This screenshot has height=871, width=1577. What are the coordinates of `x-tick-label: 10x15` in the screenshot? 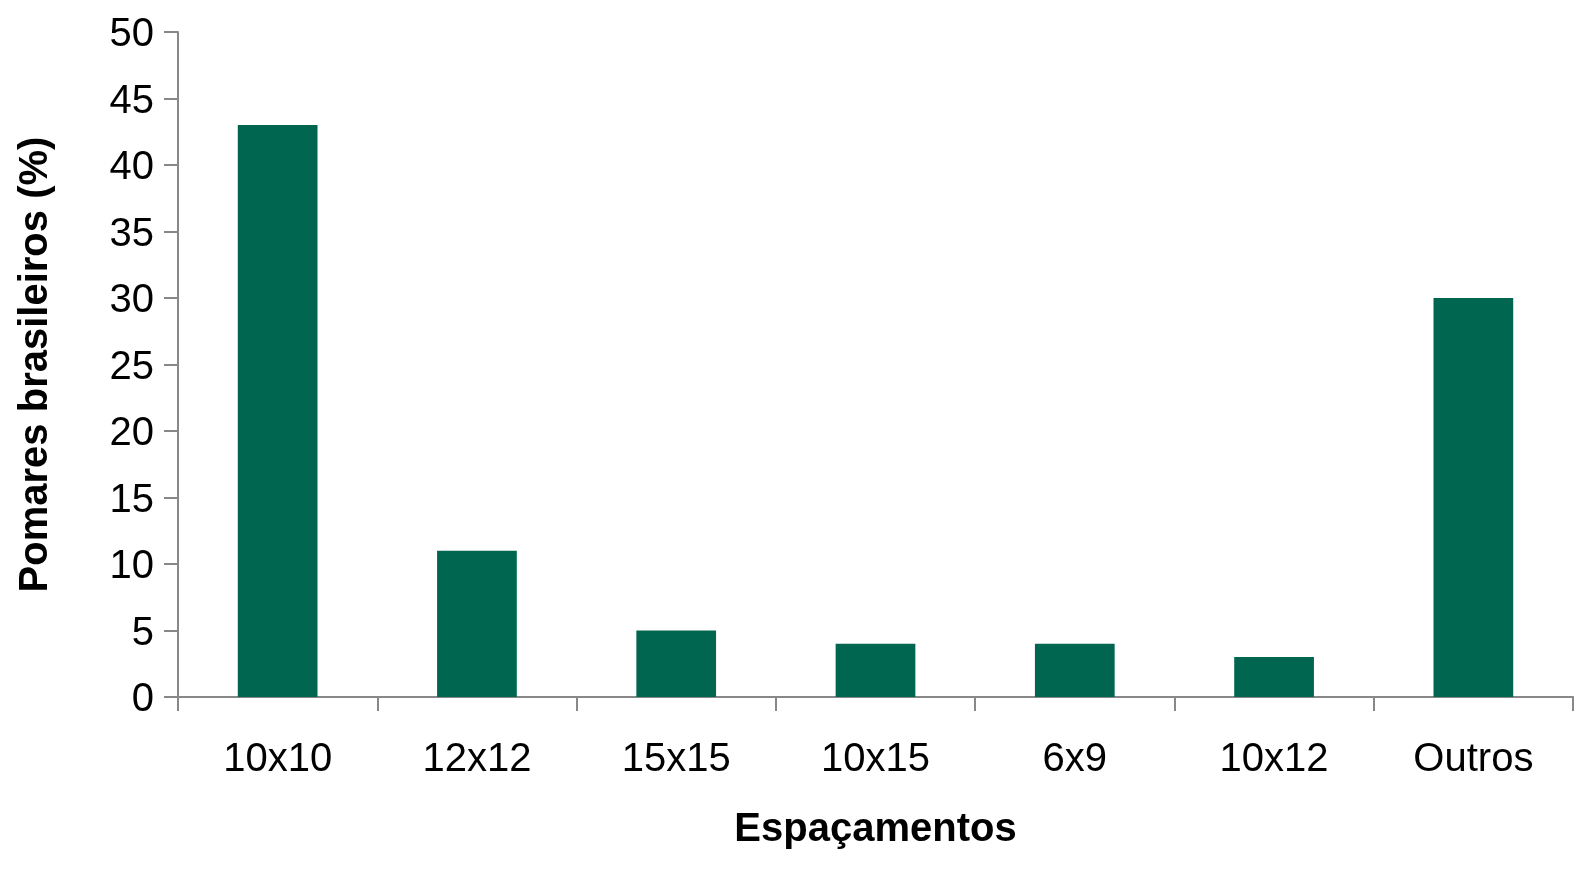 It's located at (875, 757).